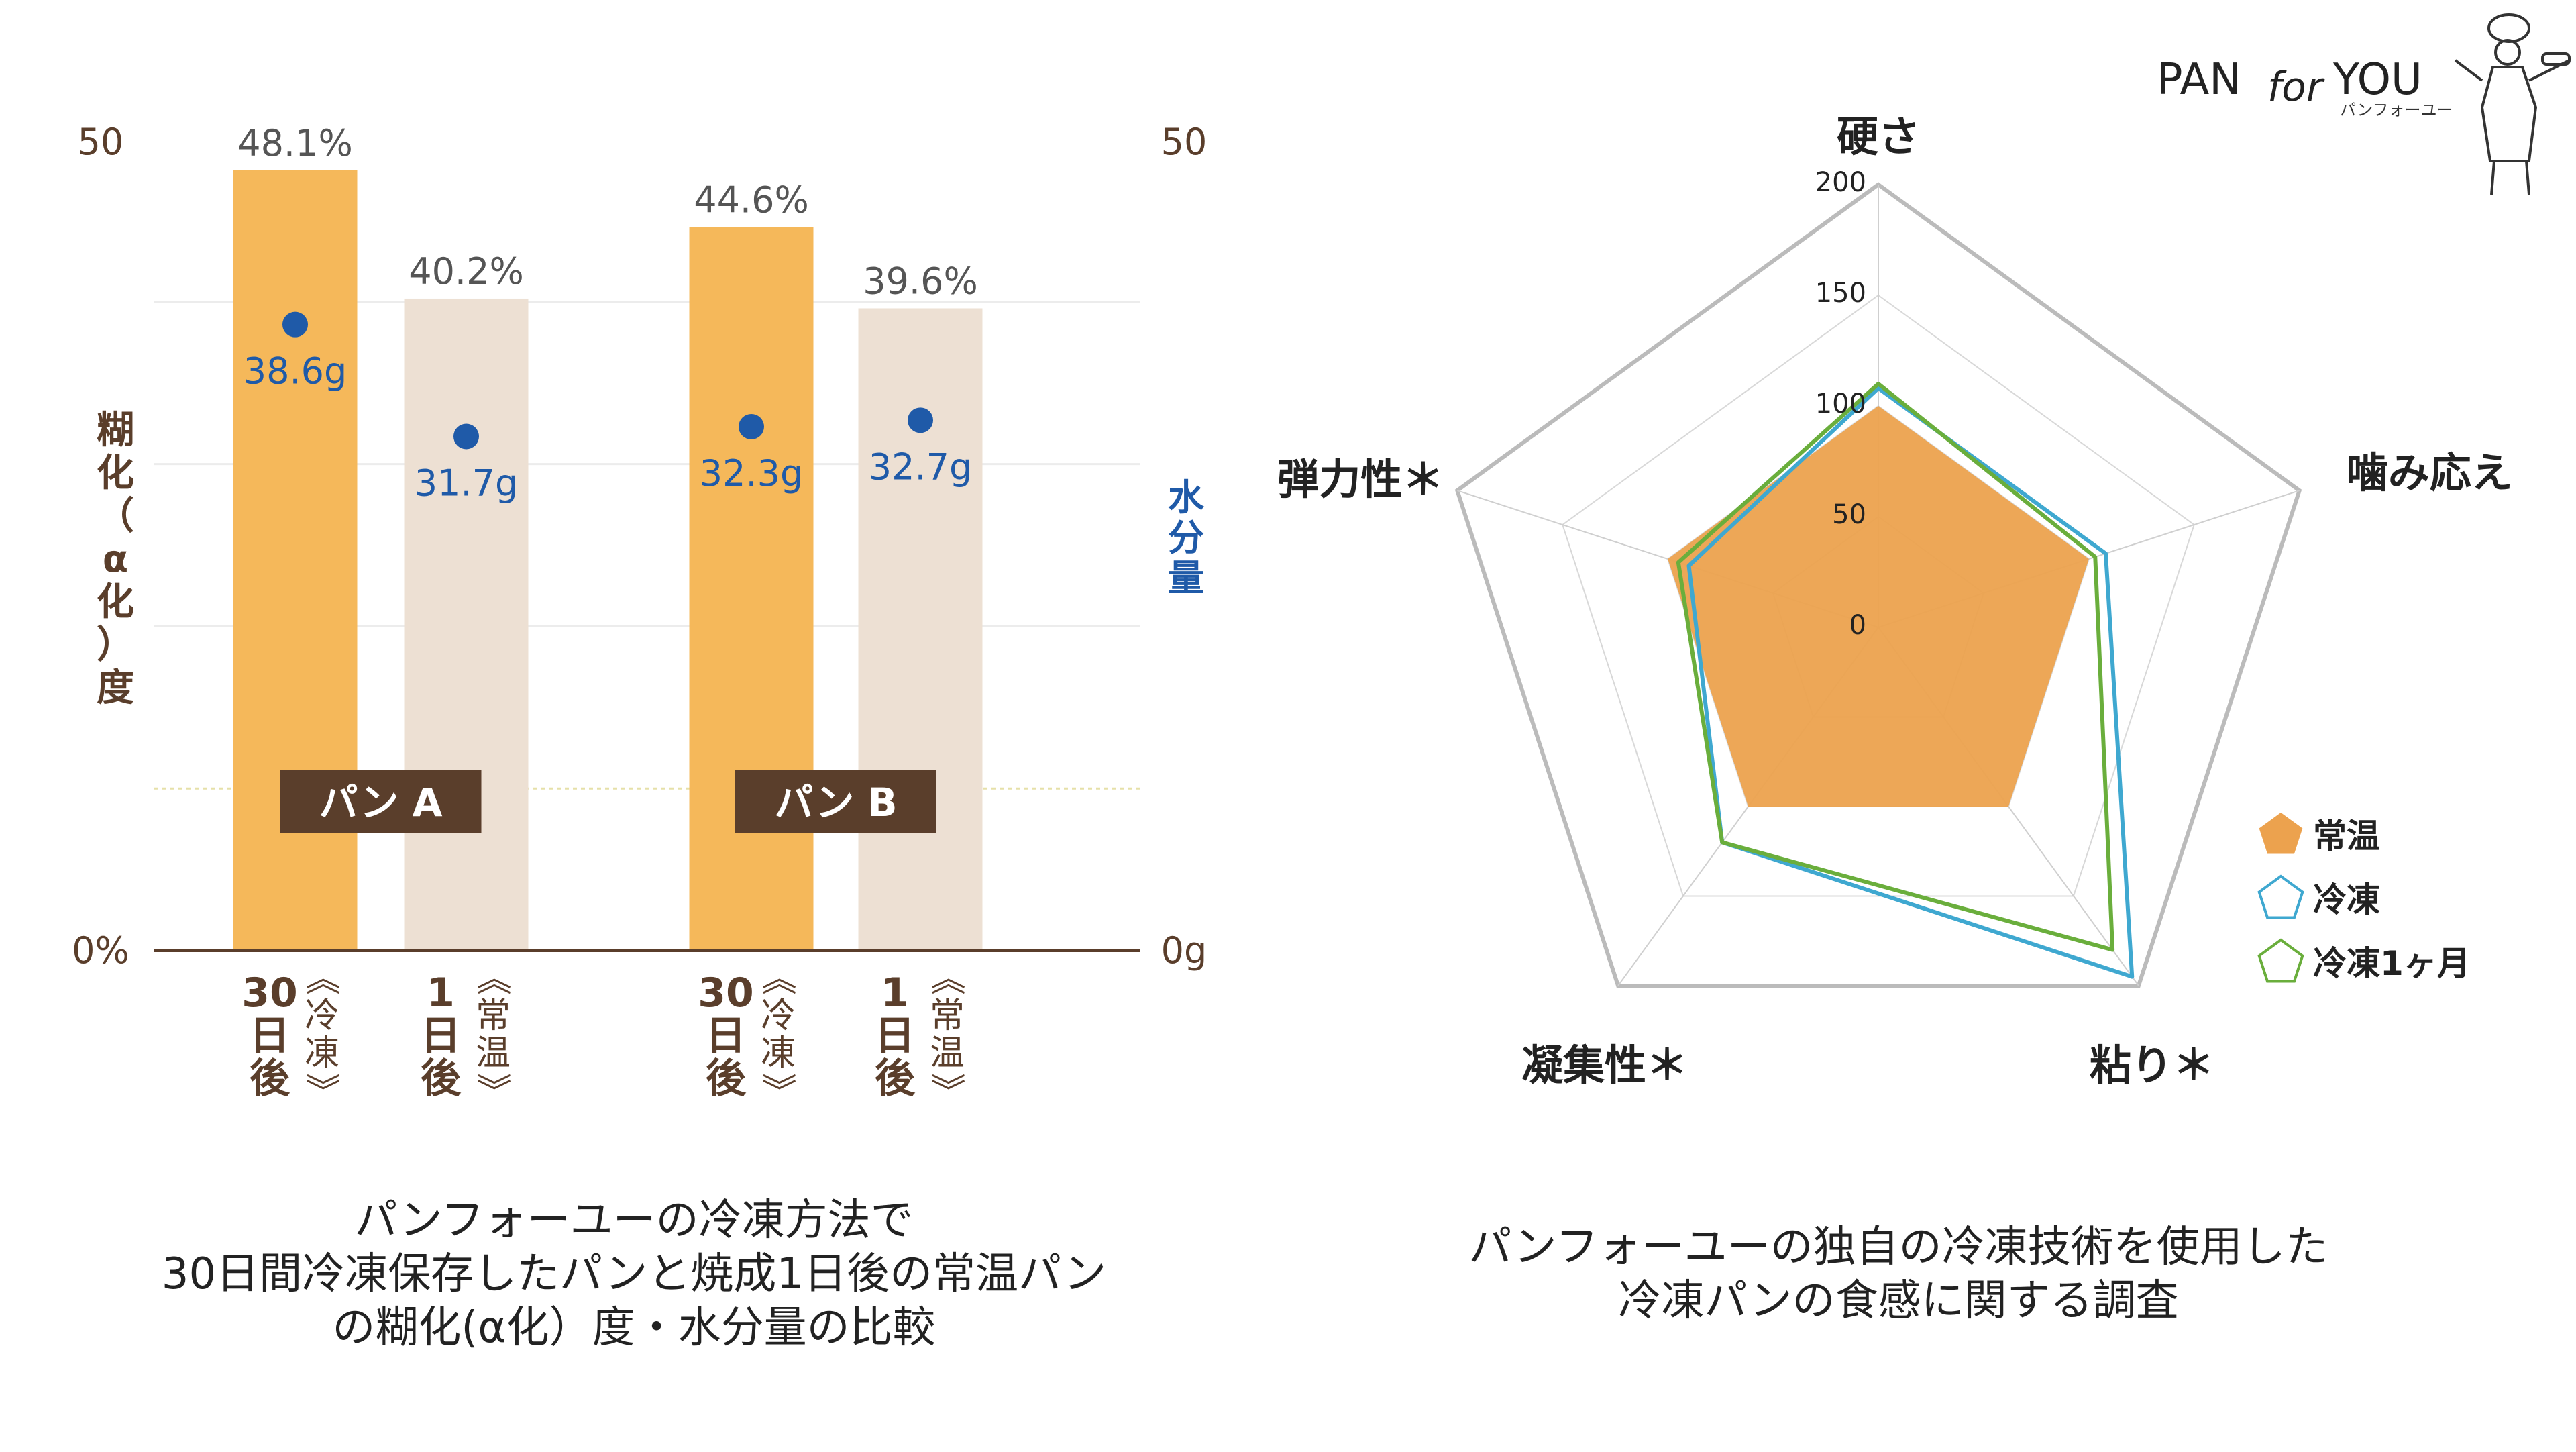 Image resolution: width=2576 pixels, height=1452 pixels. Describe the element at coordinates (1840, 294) in the screenshot. I see `radar-tick-label: 150` at that location.